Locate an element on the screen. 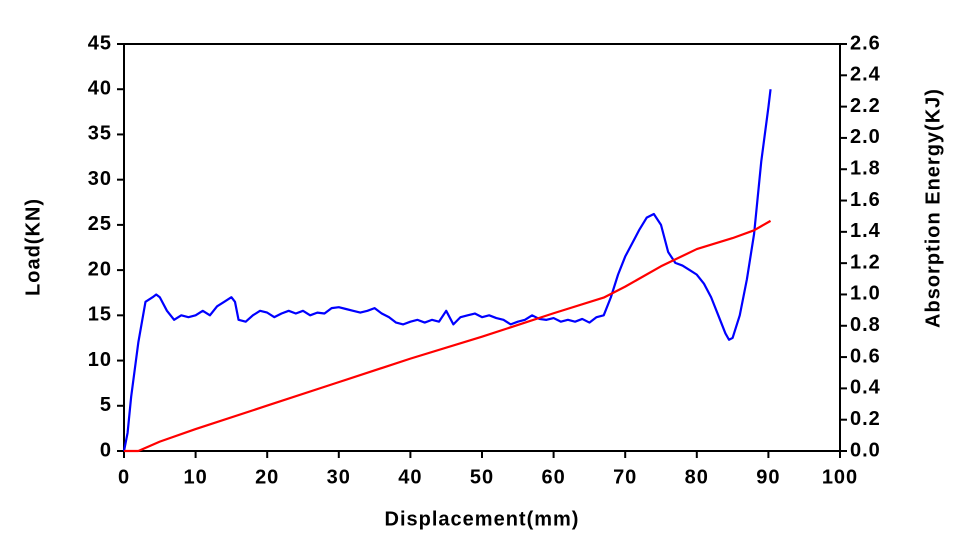  y-tick-label: 35 is located at coordinates (100, 134).